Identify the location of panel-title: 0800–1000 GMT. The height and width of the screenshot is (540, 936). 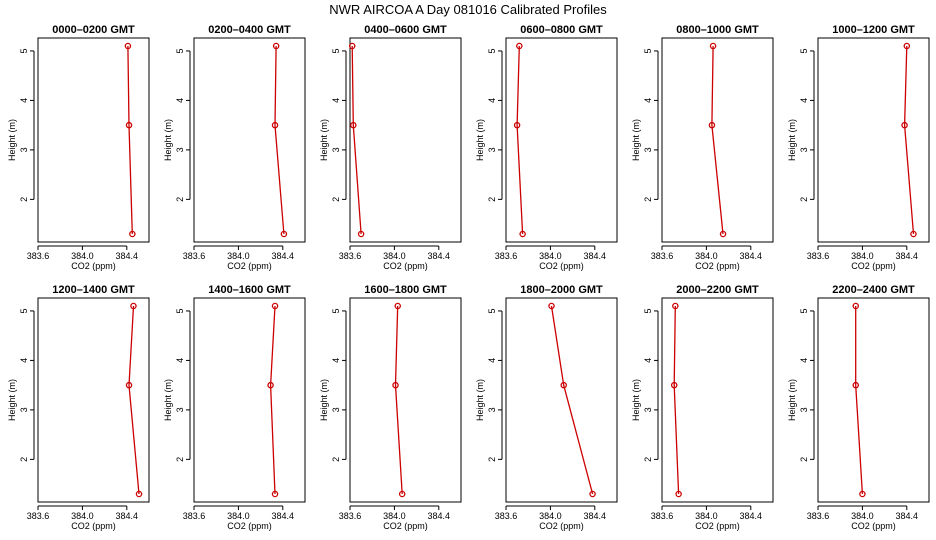
(717, 30).